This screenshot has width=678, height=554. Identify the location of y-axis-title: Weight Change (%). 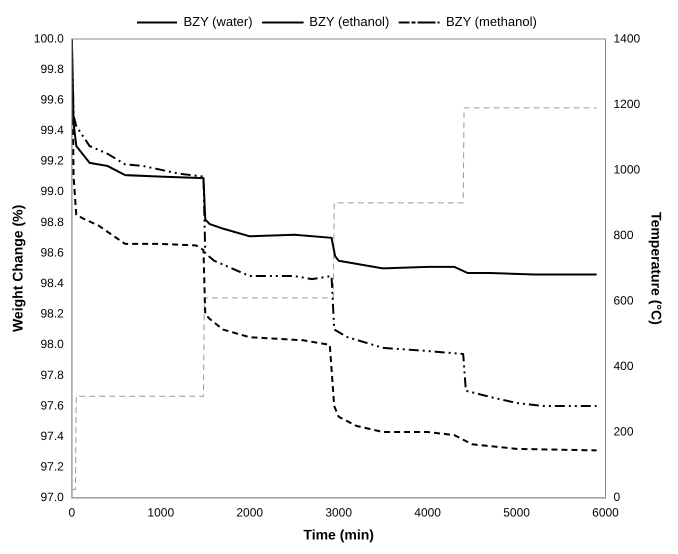
(17, 268).